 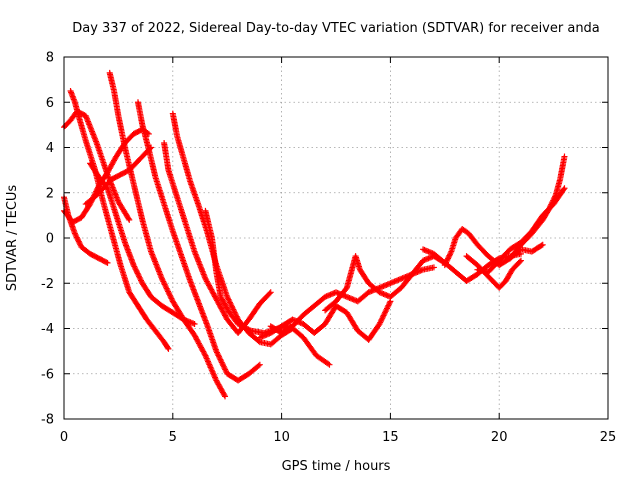 What do you see at coordinates (390, 437) in the screenshot?
I see `x-tick-label: 15` at bounding box center [390, 437].